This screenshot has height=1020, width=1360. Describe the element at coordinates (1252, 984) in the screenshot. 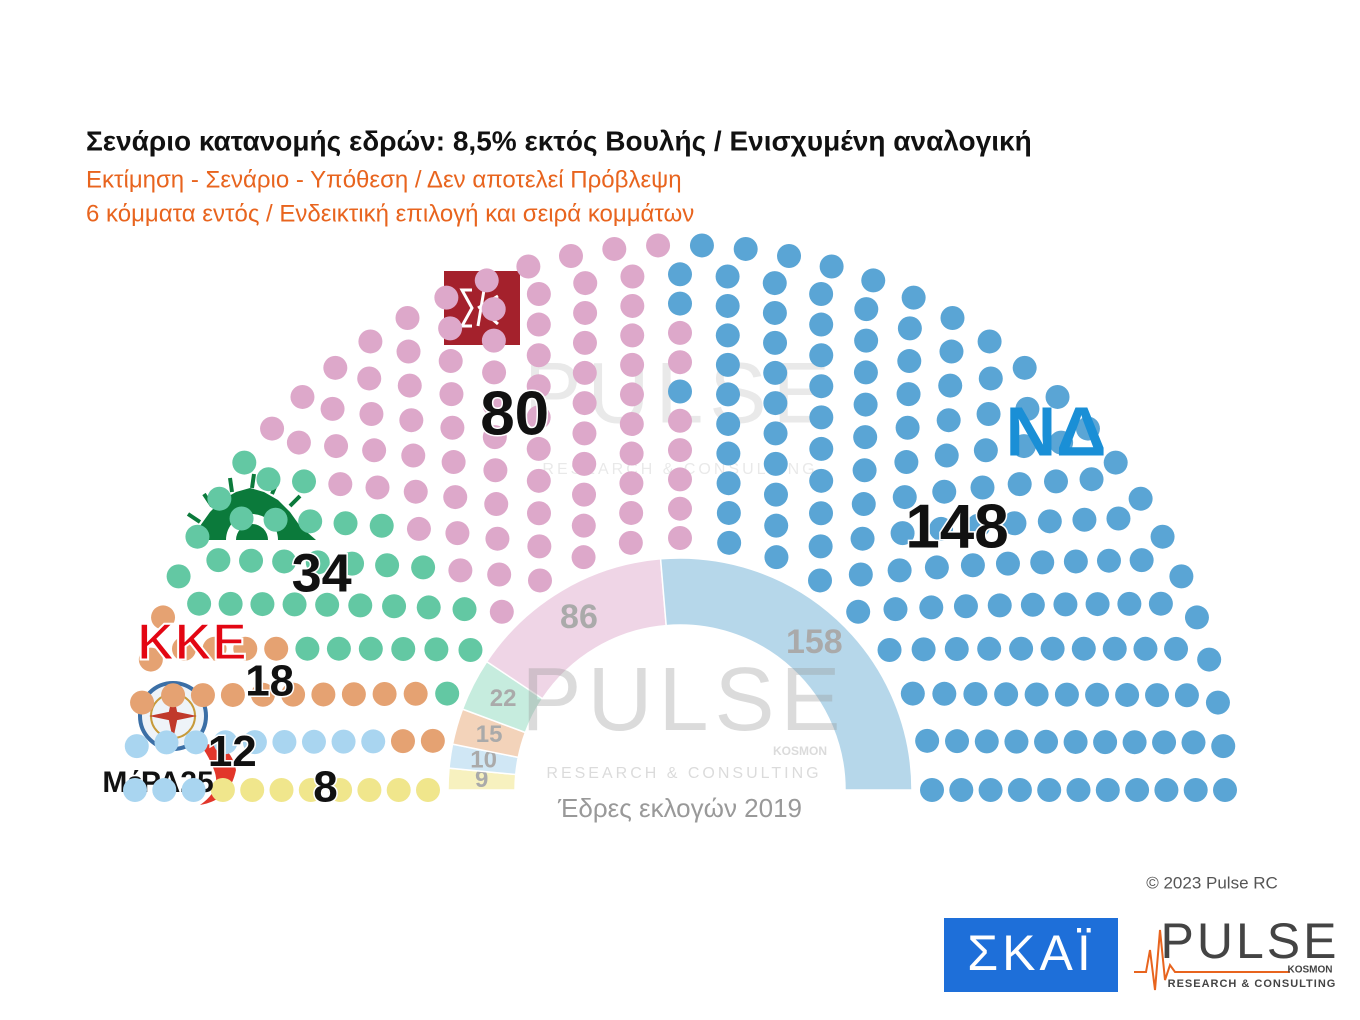

I see `footer-tagline: RESEARCH & CONSULTING` at that location.